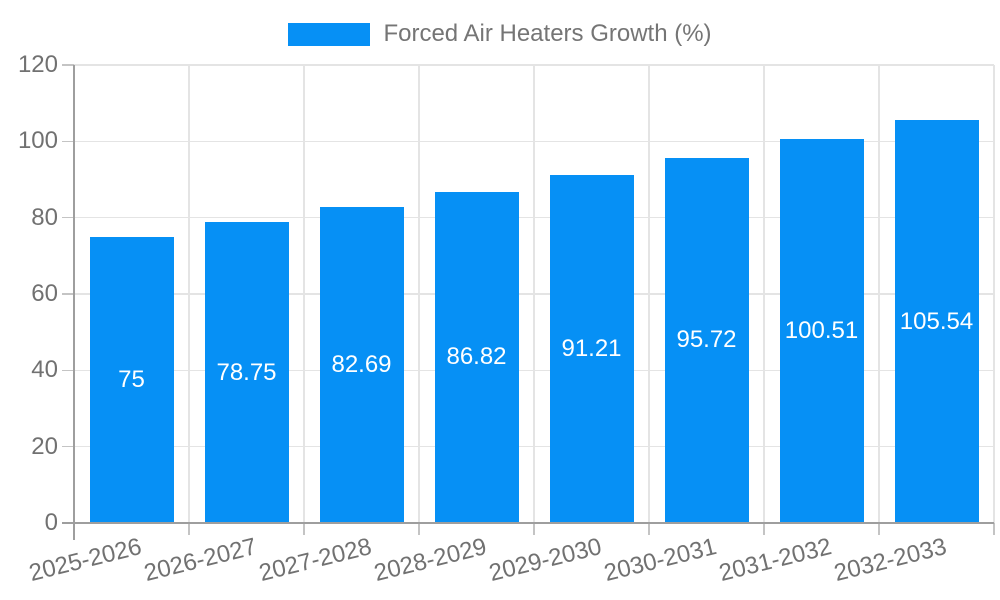 The image size is (1000, 600). I want to click on bar-value-label: 86.82, so click(476, 357).